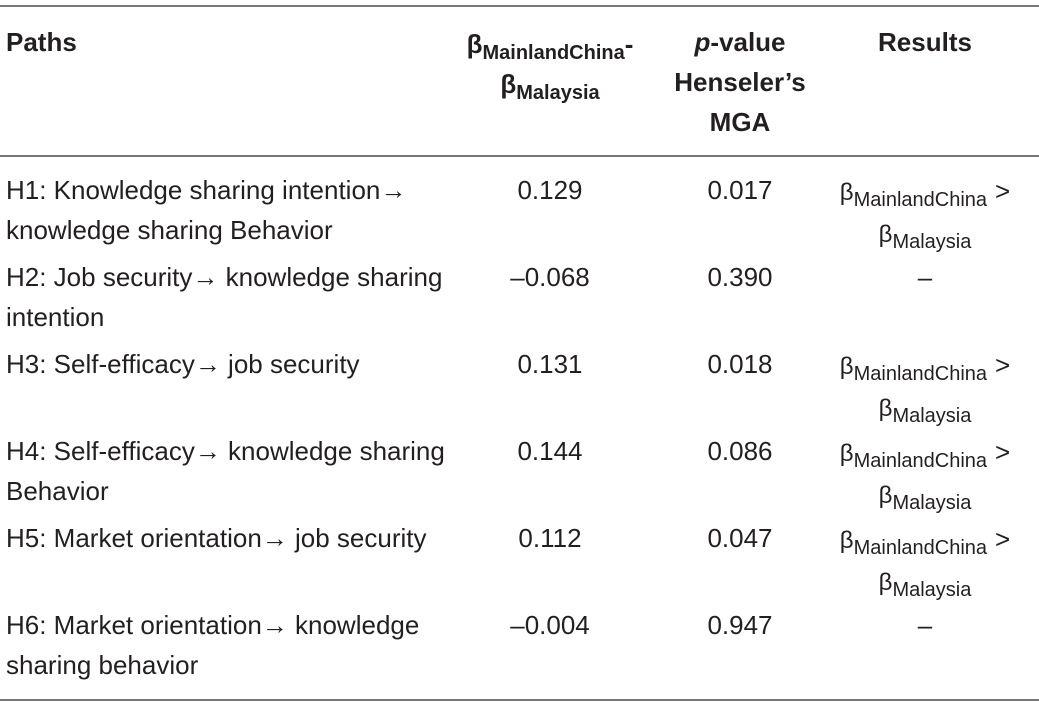 The image size is (1039, 706). I want to click on header-text: Henseler’s, so click(740, 82).